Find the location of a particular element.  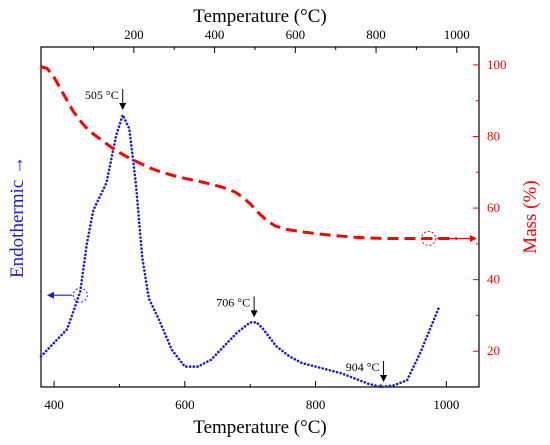

top-axis-ticks: 200 400 600 800 1000 is located at coordinates (281, 40).